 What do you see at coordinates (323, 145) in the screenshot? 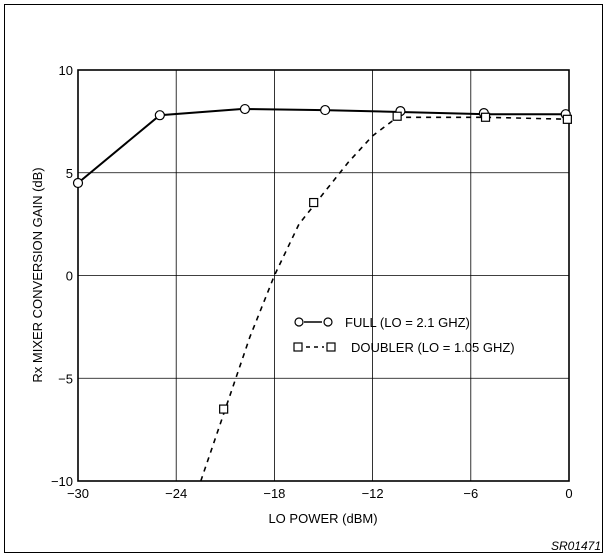
I see `full-series-line` at bounding box center [323, 145].